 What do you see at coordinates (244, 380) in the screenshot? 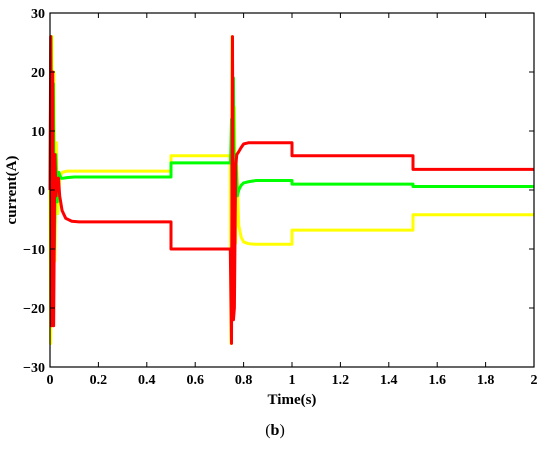
I see `x-tick-label: 0.8` at bounding box center [244, 380].